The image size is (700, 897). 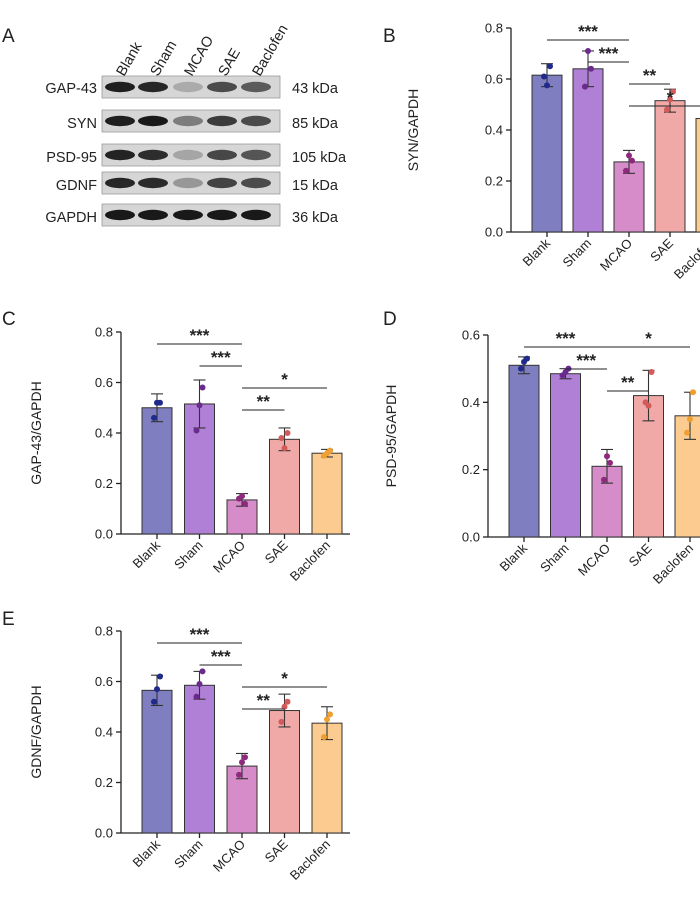 What do you see at coordinates (36, 731) in the screenshot?
I see `y-axis-label-e: GDNF/GAPDH` at bounding box center [36, 731].